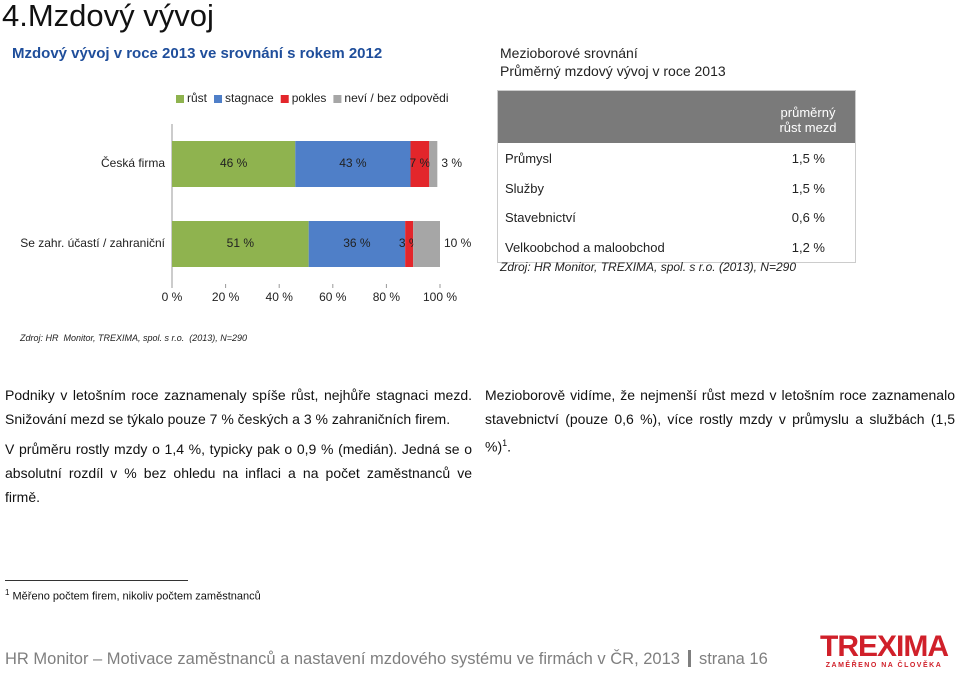  Describe the element at coordinates (676, 217) in the screenshot. I see `table-row: Stavebnictví 0,6 %` at that location.